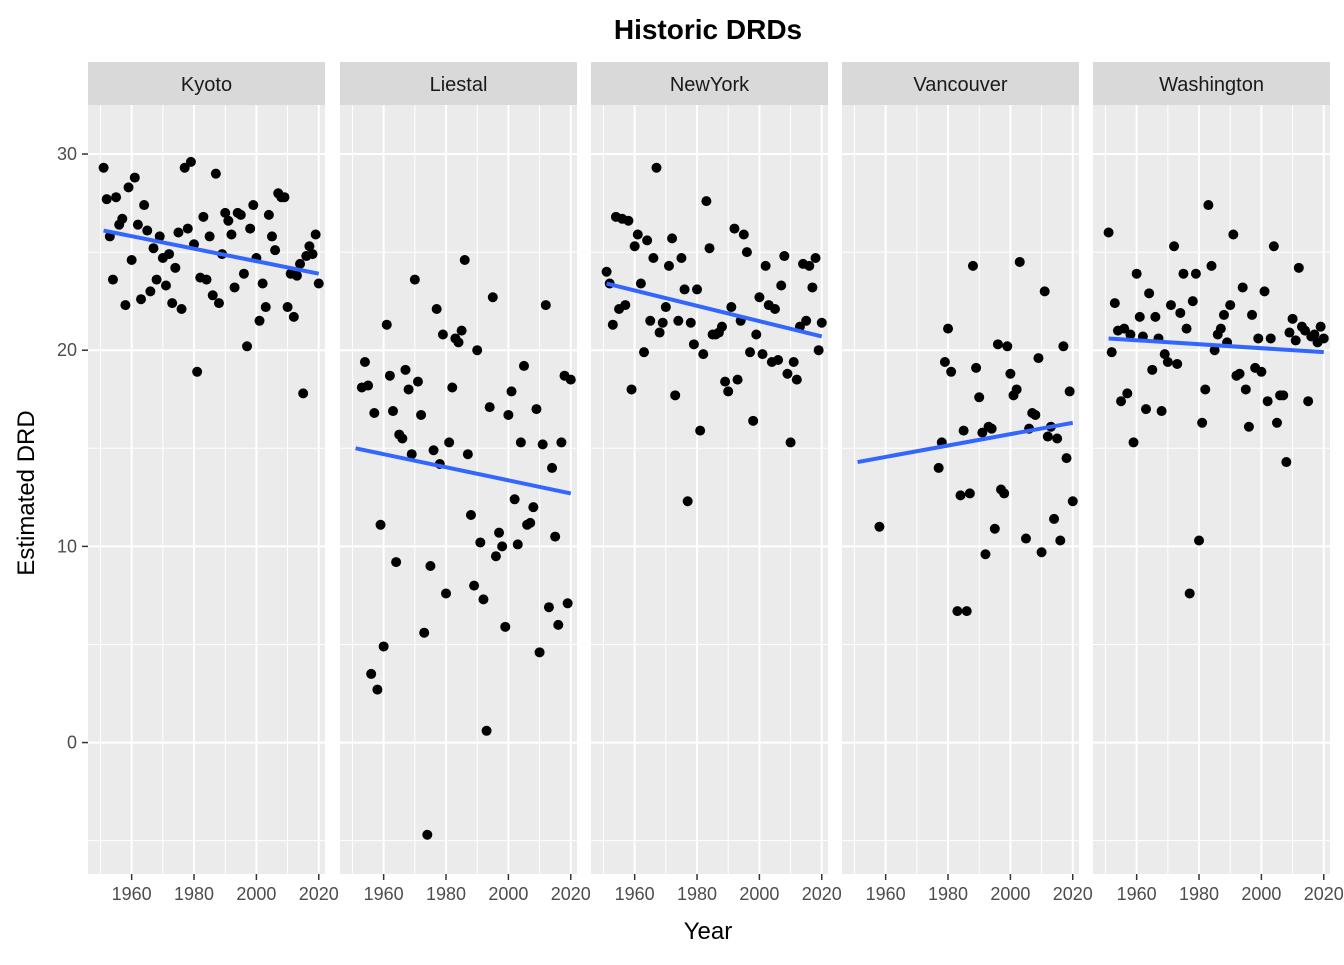  What do you see at coordinates (459, 85) in the screenshot?
I see `facet-strip-label: Liestal` at bounding box center [459, 85].